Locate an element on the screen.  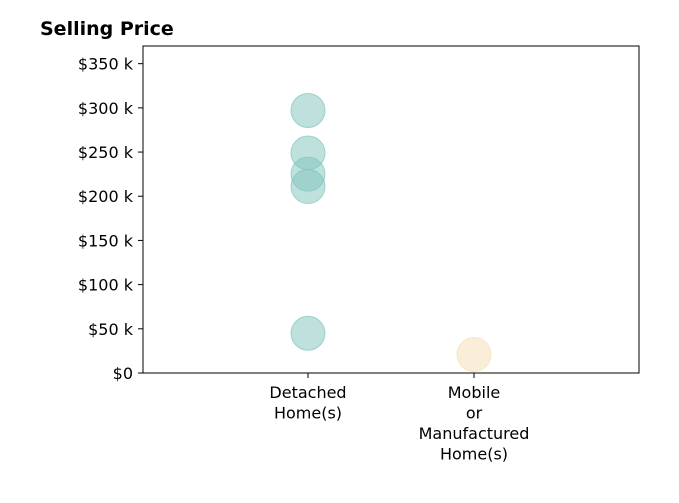
y-tick-label: $200 k is located at coordinates (106, 196).